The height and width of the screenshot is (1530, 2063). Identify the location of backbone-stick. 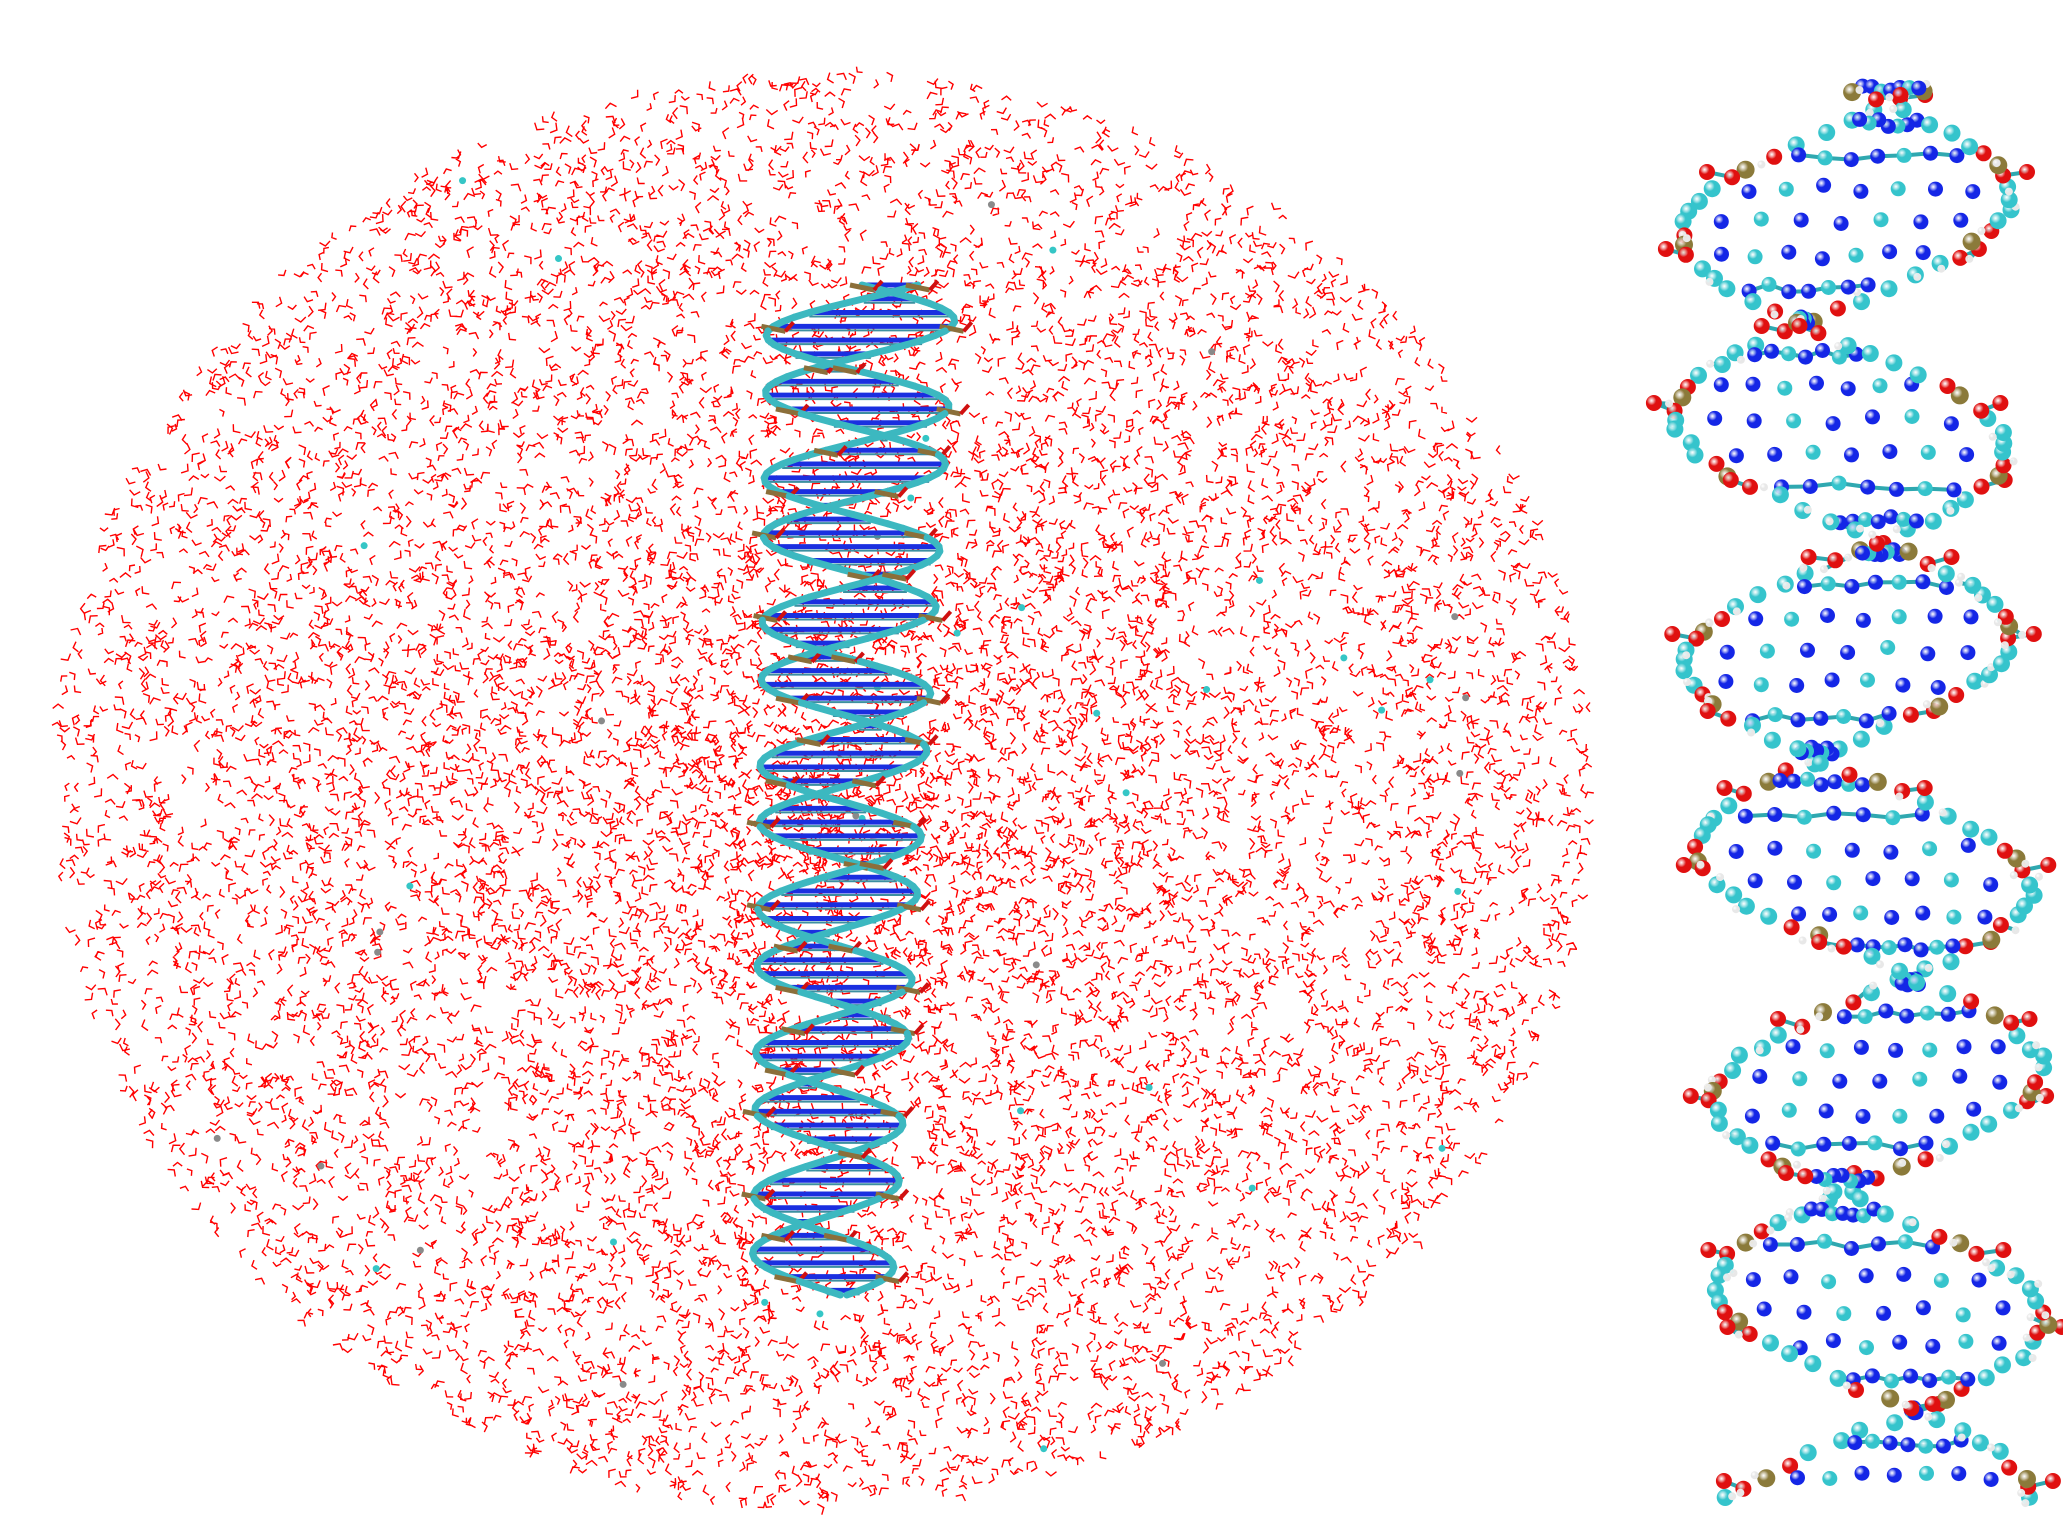
(853, 1292).